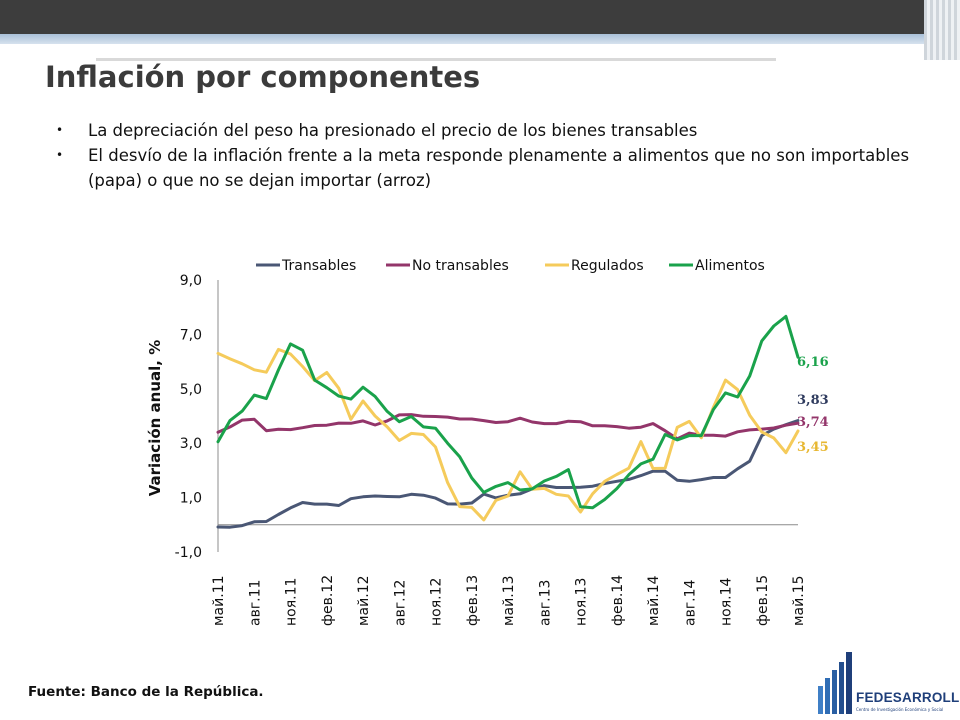 The image size is (960, 720). I want to click on legend-label: Alimentos, so click(730, 266).